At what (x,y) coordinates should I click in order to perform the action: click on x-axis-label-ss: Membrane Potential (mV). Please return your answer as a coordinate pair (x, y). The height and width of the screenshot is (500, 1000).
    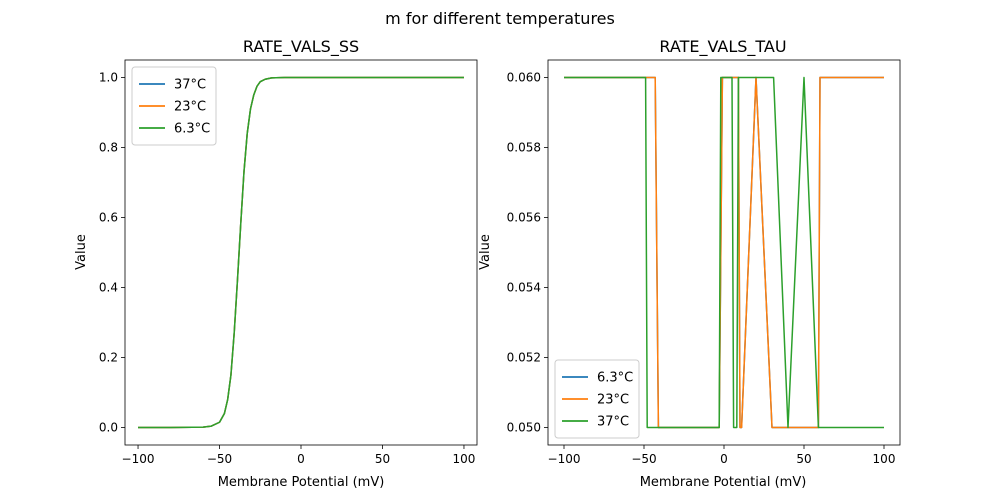
    Looking at the image, I should click on (301, 482).